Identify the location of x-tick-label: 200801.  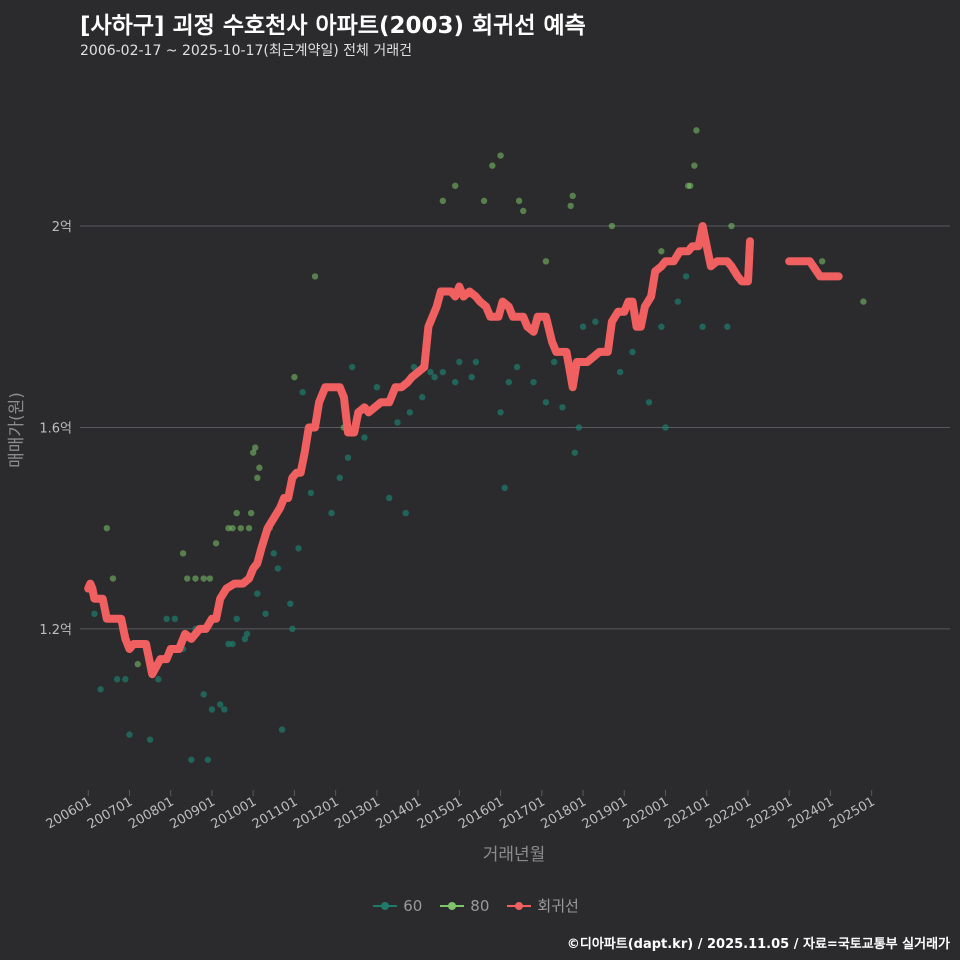
(151, 813).